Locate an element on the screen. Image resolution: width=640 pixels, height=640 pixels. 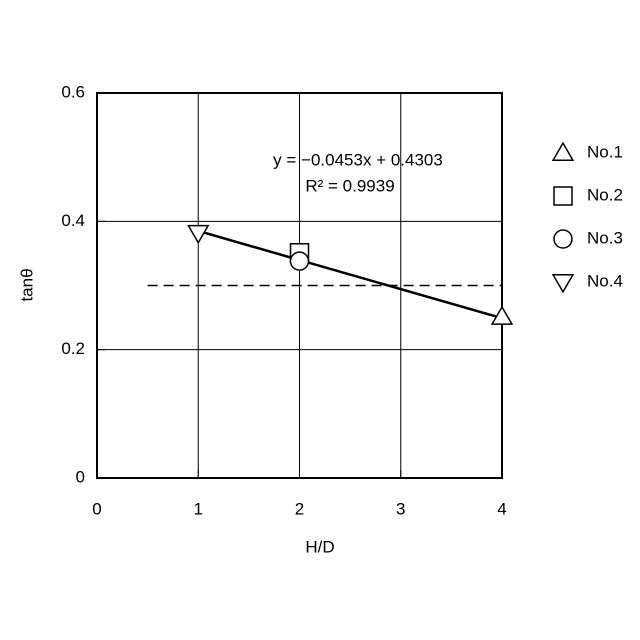
legend-label: No.2 is located at coordinates (605, 194).